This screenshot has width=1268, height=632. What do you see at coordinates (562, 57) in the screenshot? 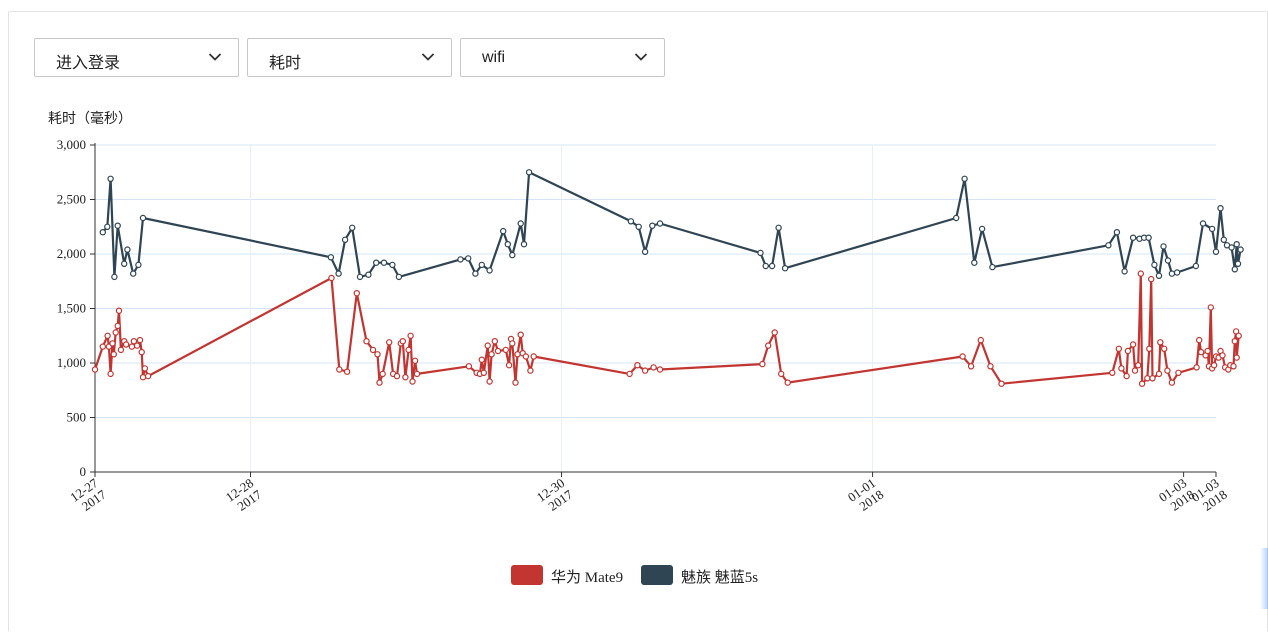
I see `network-select: wifi` at bounding box center [562, 57].